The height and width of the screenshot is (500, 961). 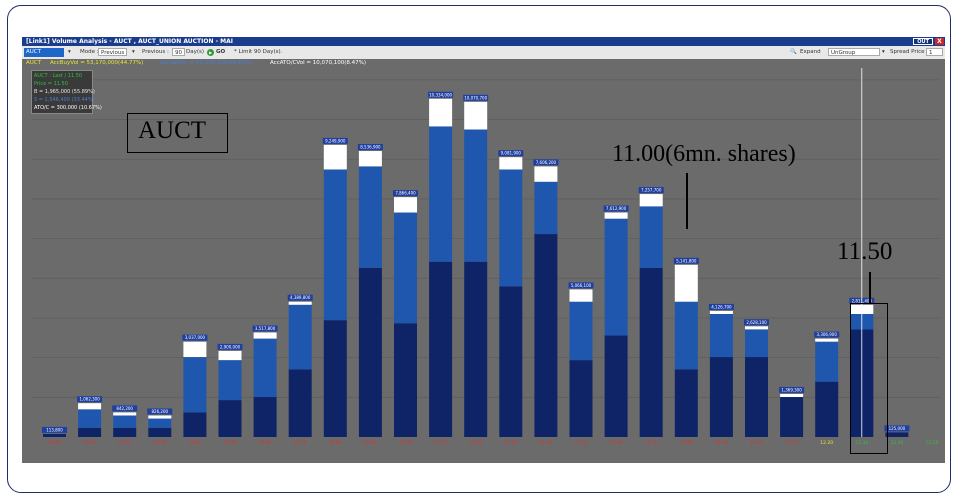 What do you see at coordinates (33, 63) in the screenshot?
I see `summary-symbol: AUCT` at bounding box center [33, 63].